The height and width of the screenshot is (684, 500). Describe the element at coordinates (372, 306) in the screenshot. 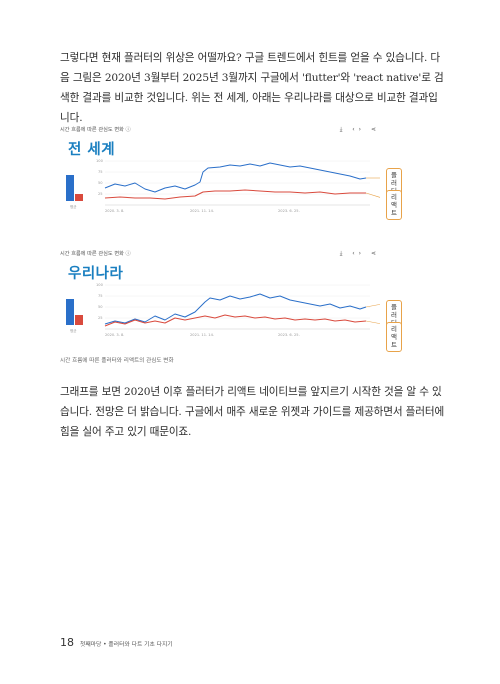

I see `callout-leader-flutter` at that location.